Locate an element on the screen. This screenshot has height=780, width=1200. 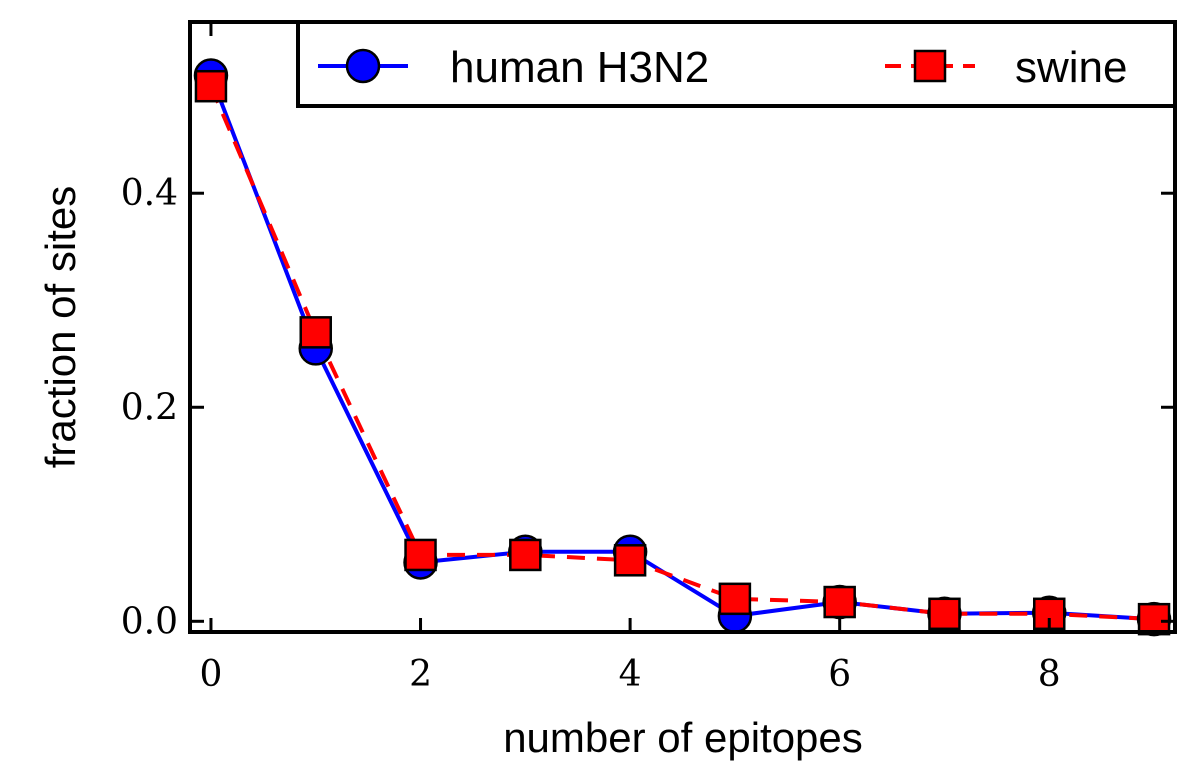
legend-label-swine: swine is located at coordinates (1071, 67).